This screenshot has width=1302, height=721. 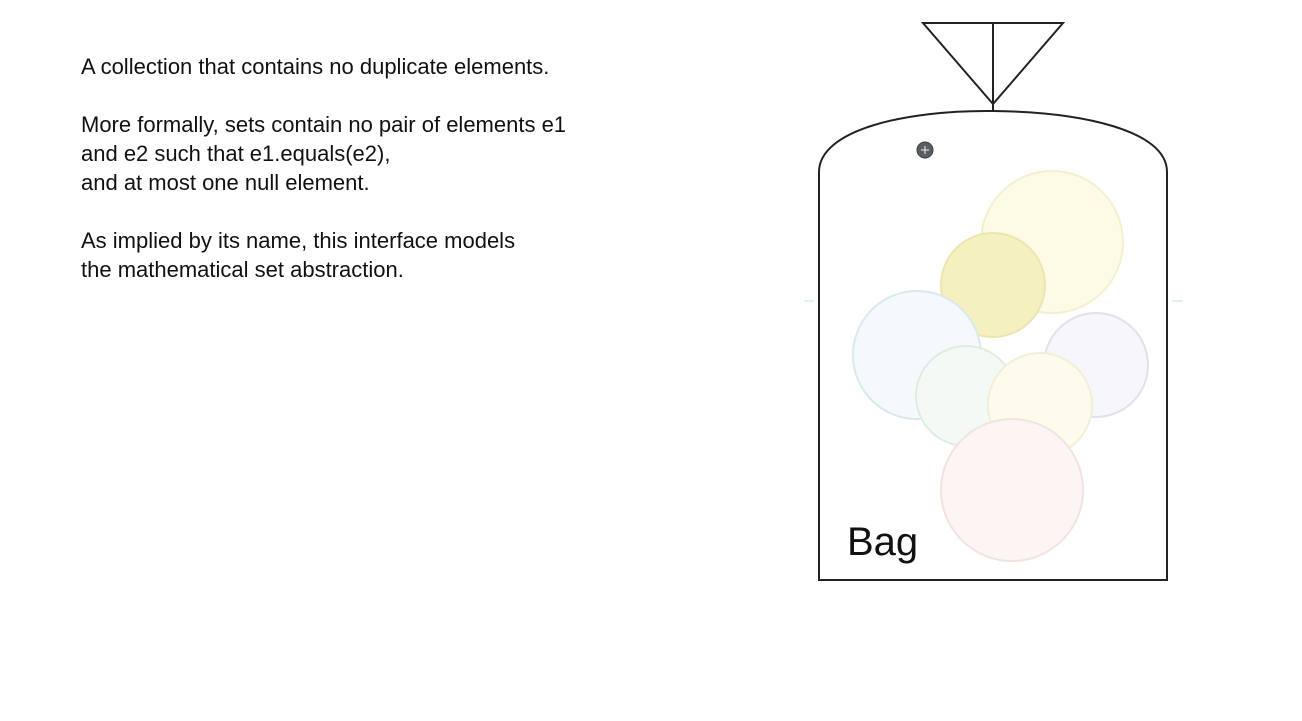 I want to click on bag-balls, so click(x=1000, y=366).